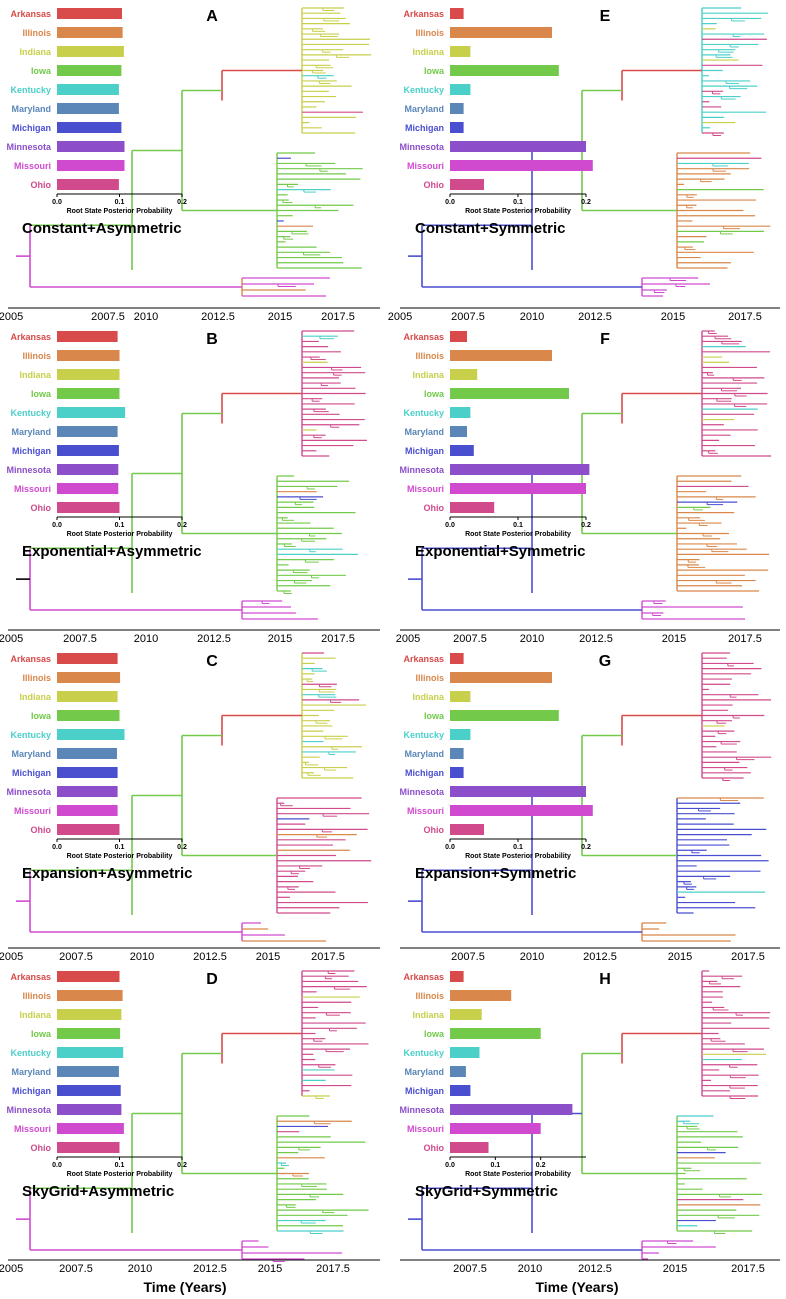 The height and width of the screenshot is (1299, 786). Describe the element at coordinates (212, 16) in the screenshot. I see `panel-letter: A` at that location.